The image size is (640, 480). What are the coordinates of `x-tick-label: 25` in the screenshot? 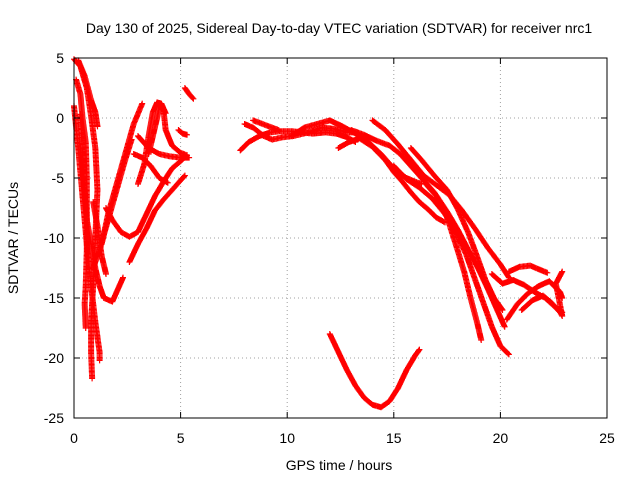 It's located at (607, 438).